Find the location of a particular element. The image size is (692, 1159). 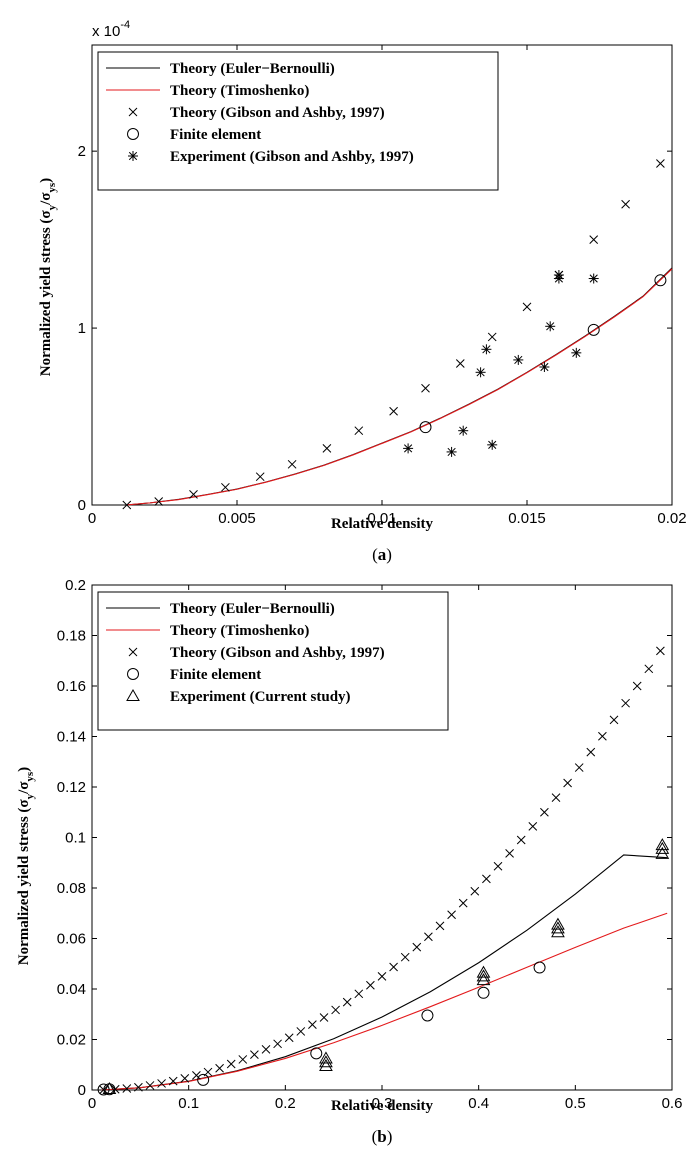

x-tick-label: 0.5 is located at coordinates (575, 1103).